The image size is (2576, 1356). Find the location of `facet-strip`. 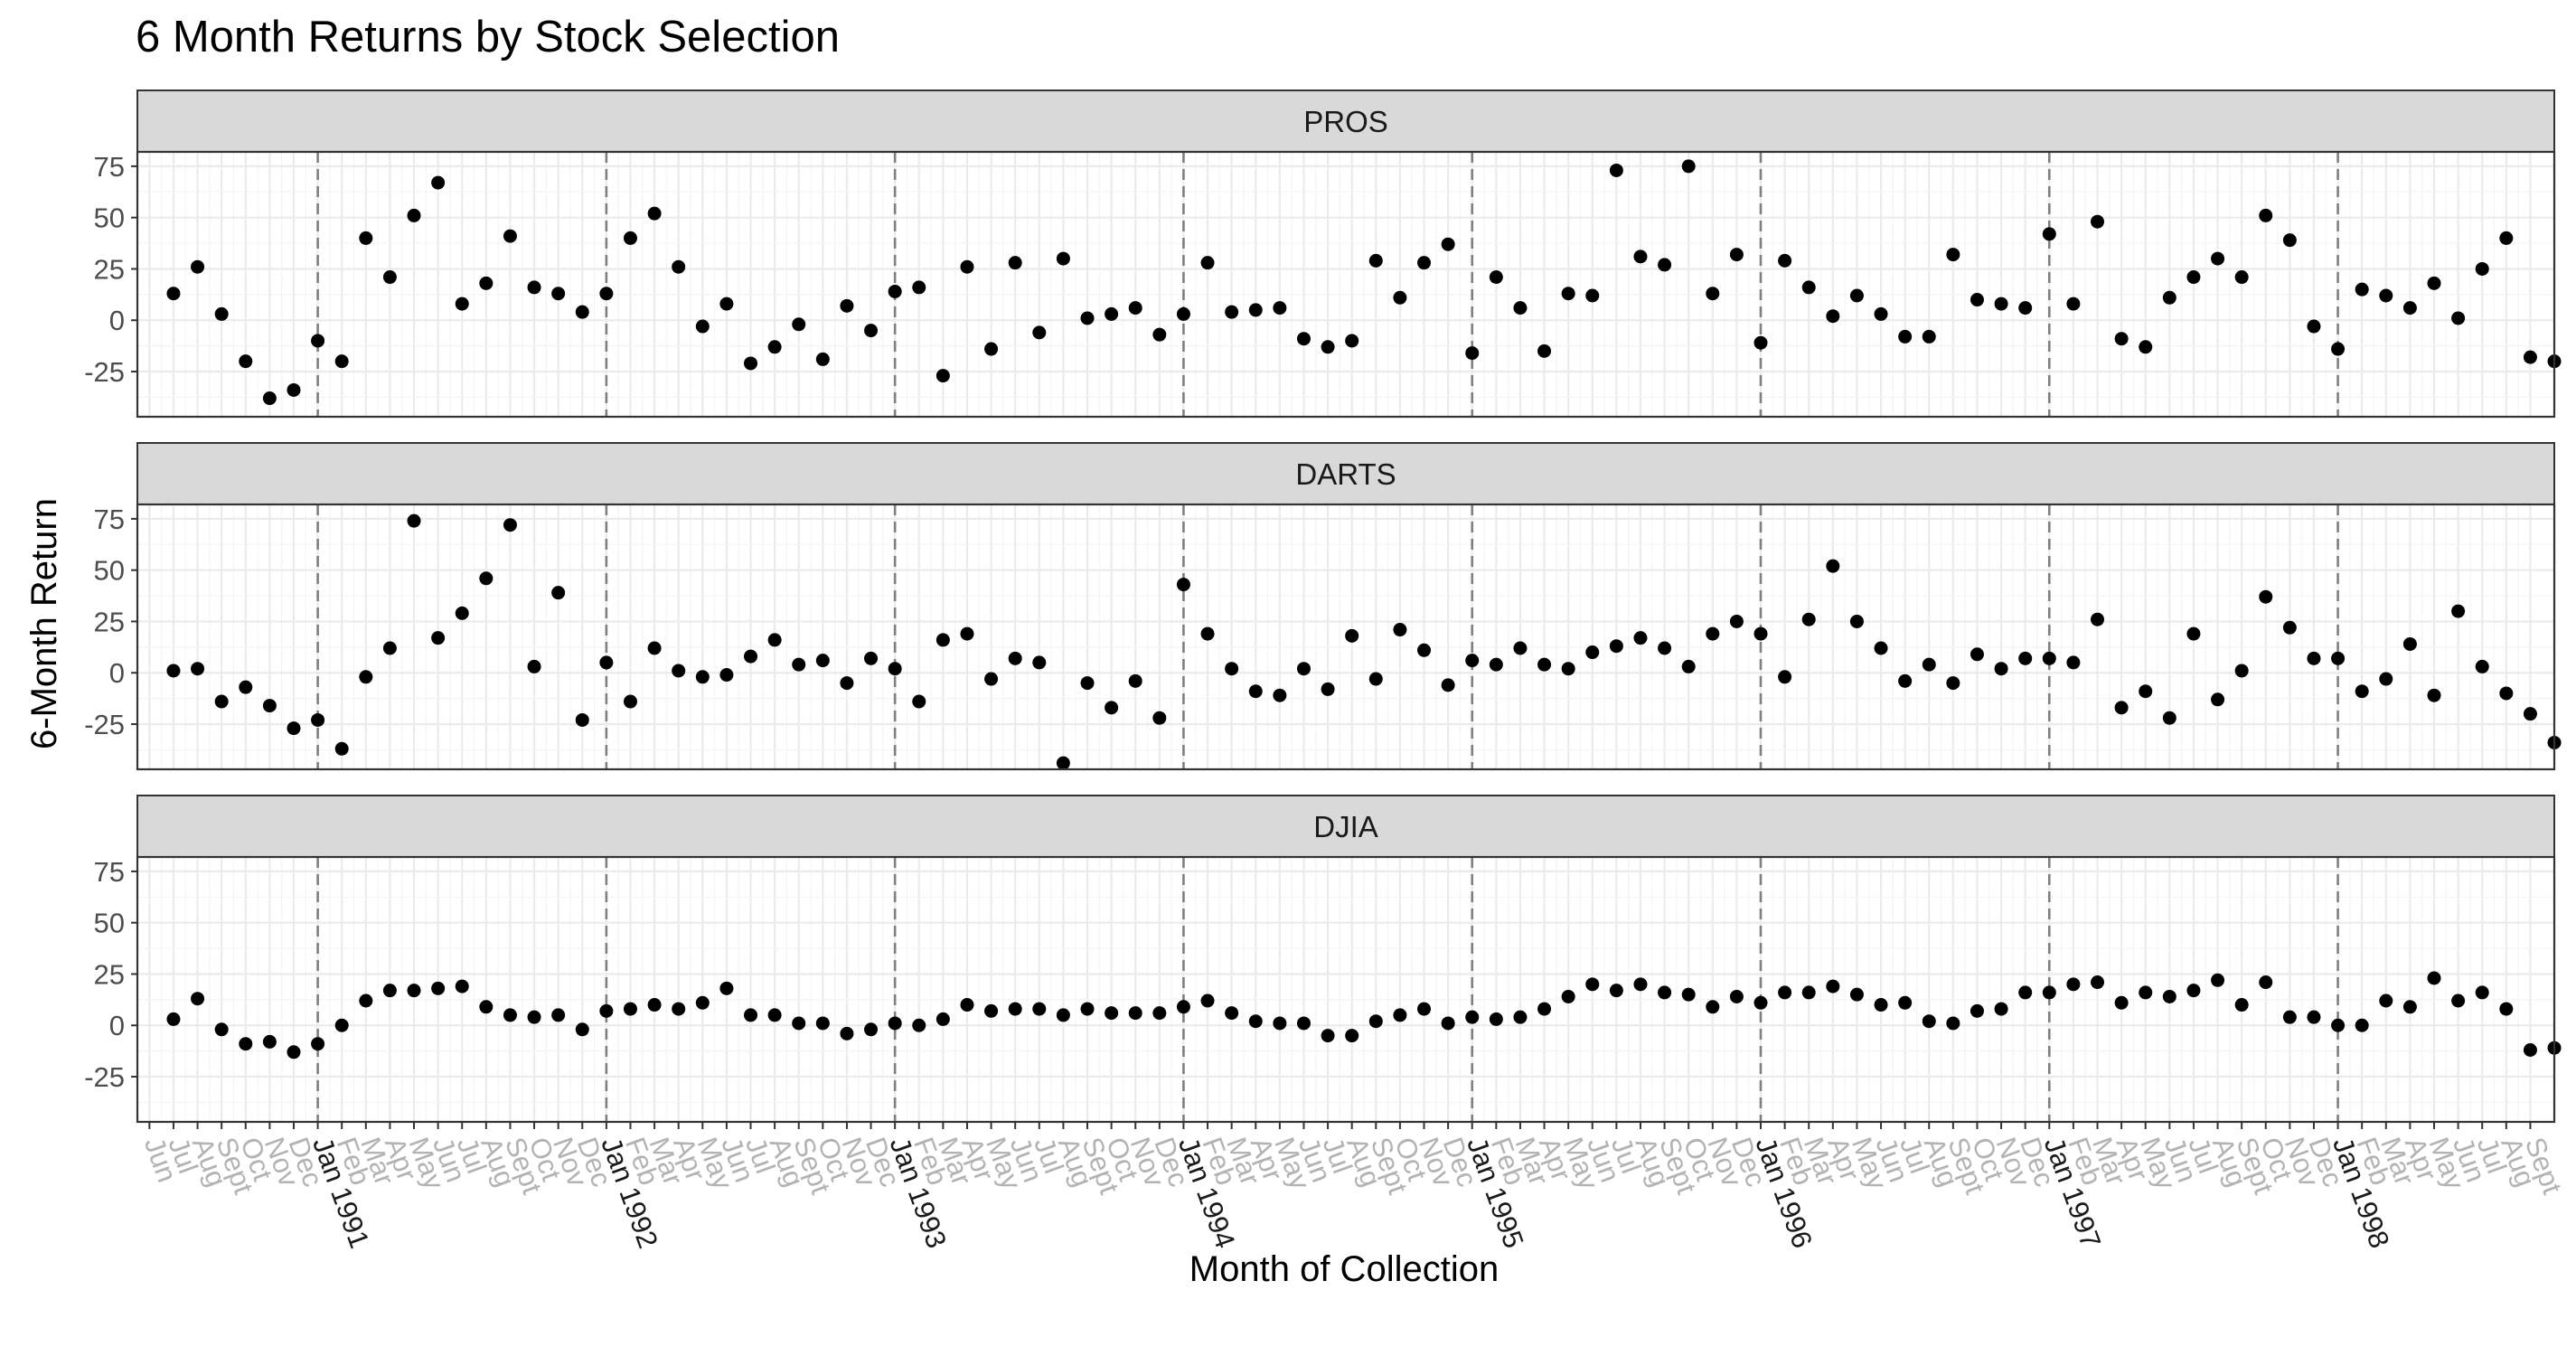

facet-strip is located at coordinates (1346, 826).